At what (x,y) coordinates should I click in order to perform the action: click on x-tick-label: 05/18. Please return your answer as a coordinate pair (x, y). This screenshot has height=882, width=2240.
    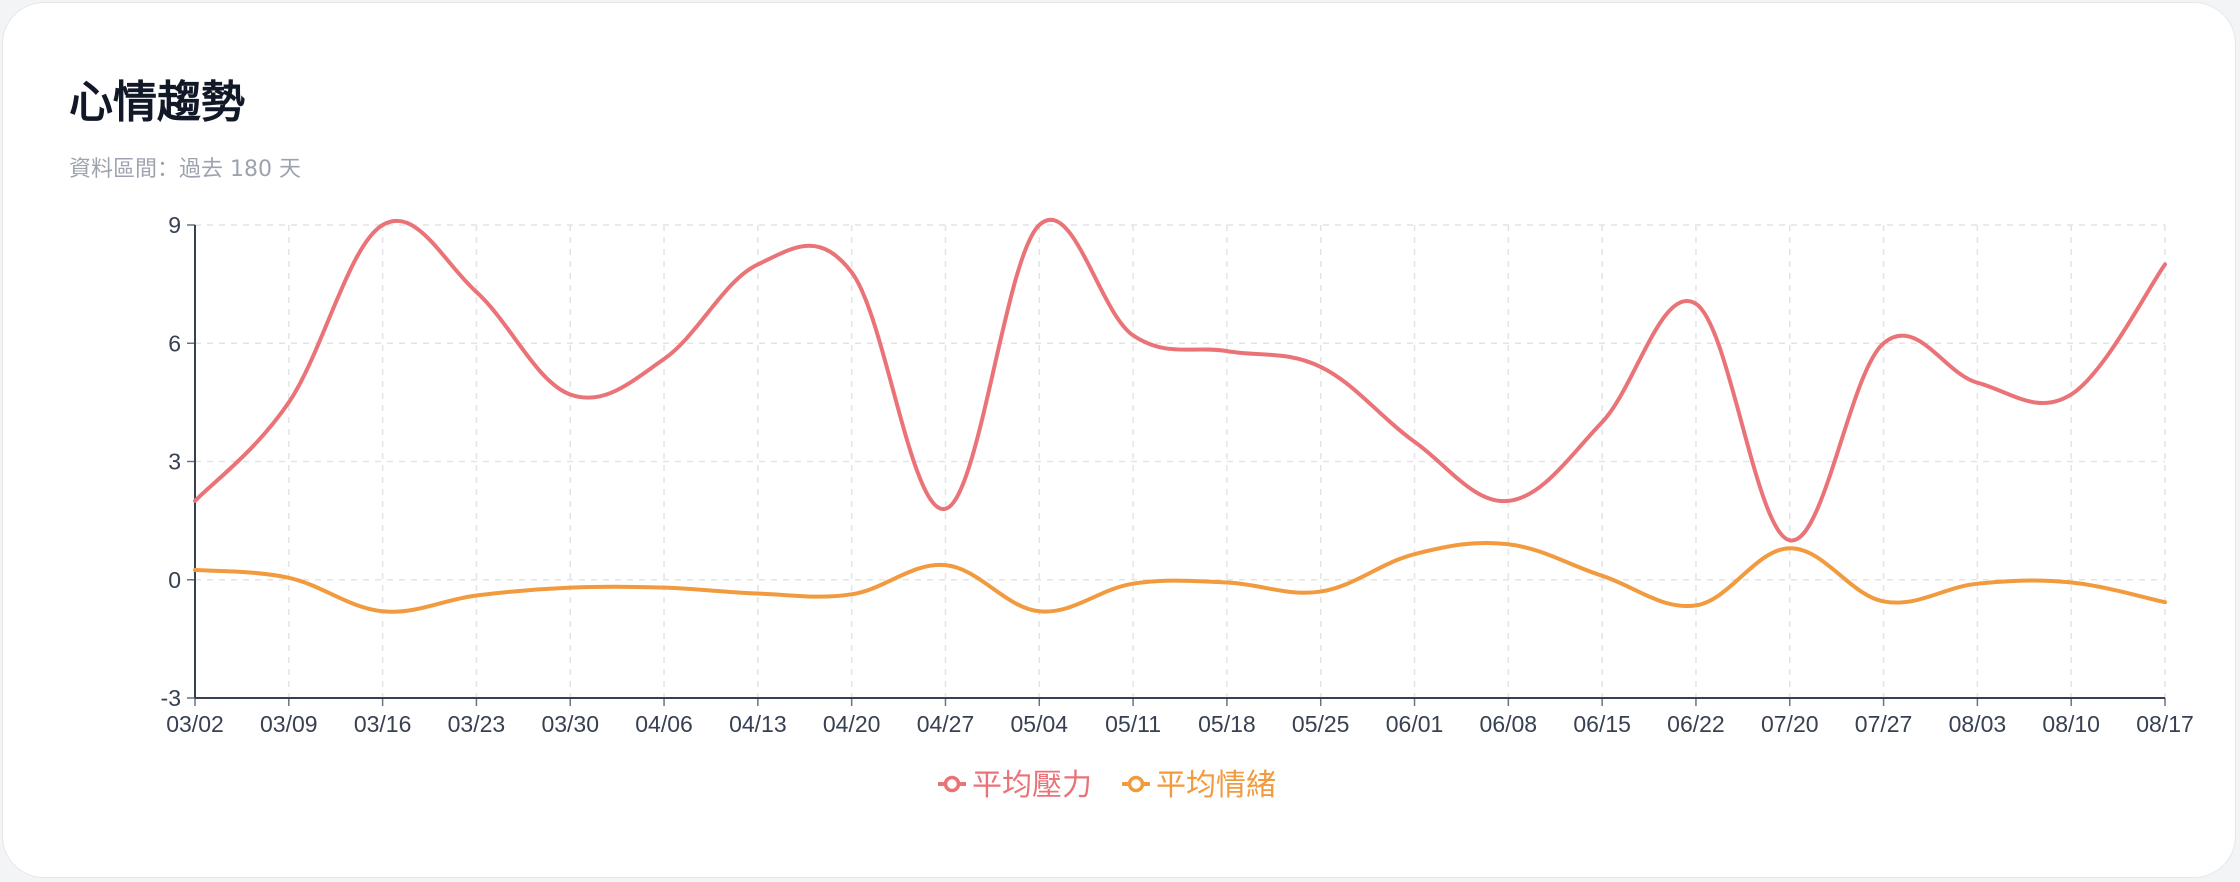
    Looking at the image, I should click on (1227, 724).